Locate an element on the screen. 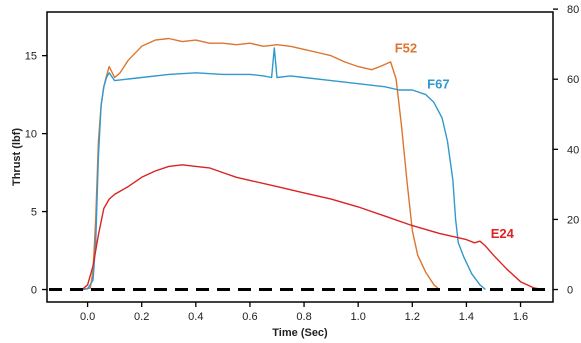 This screenshot has height=343, width=581. x-tick-label: 0.2 is located at coordinates (141, 317).